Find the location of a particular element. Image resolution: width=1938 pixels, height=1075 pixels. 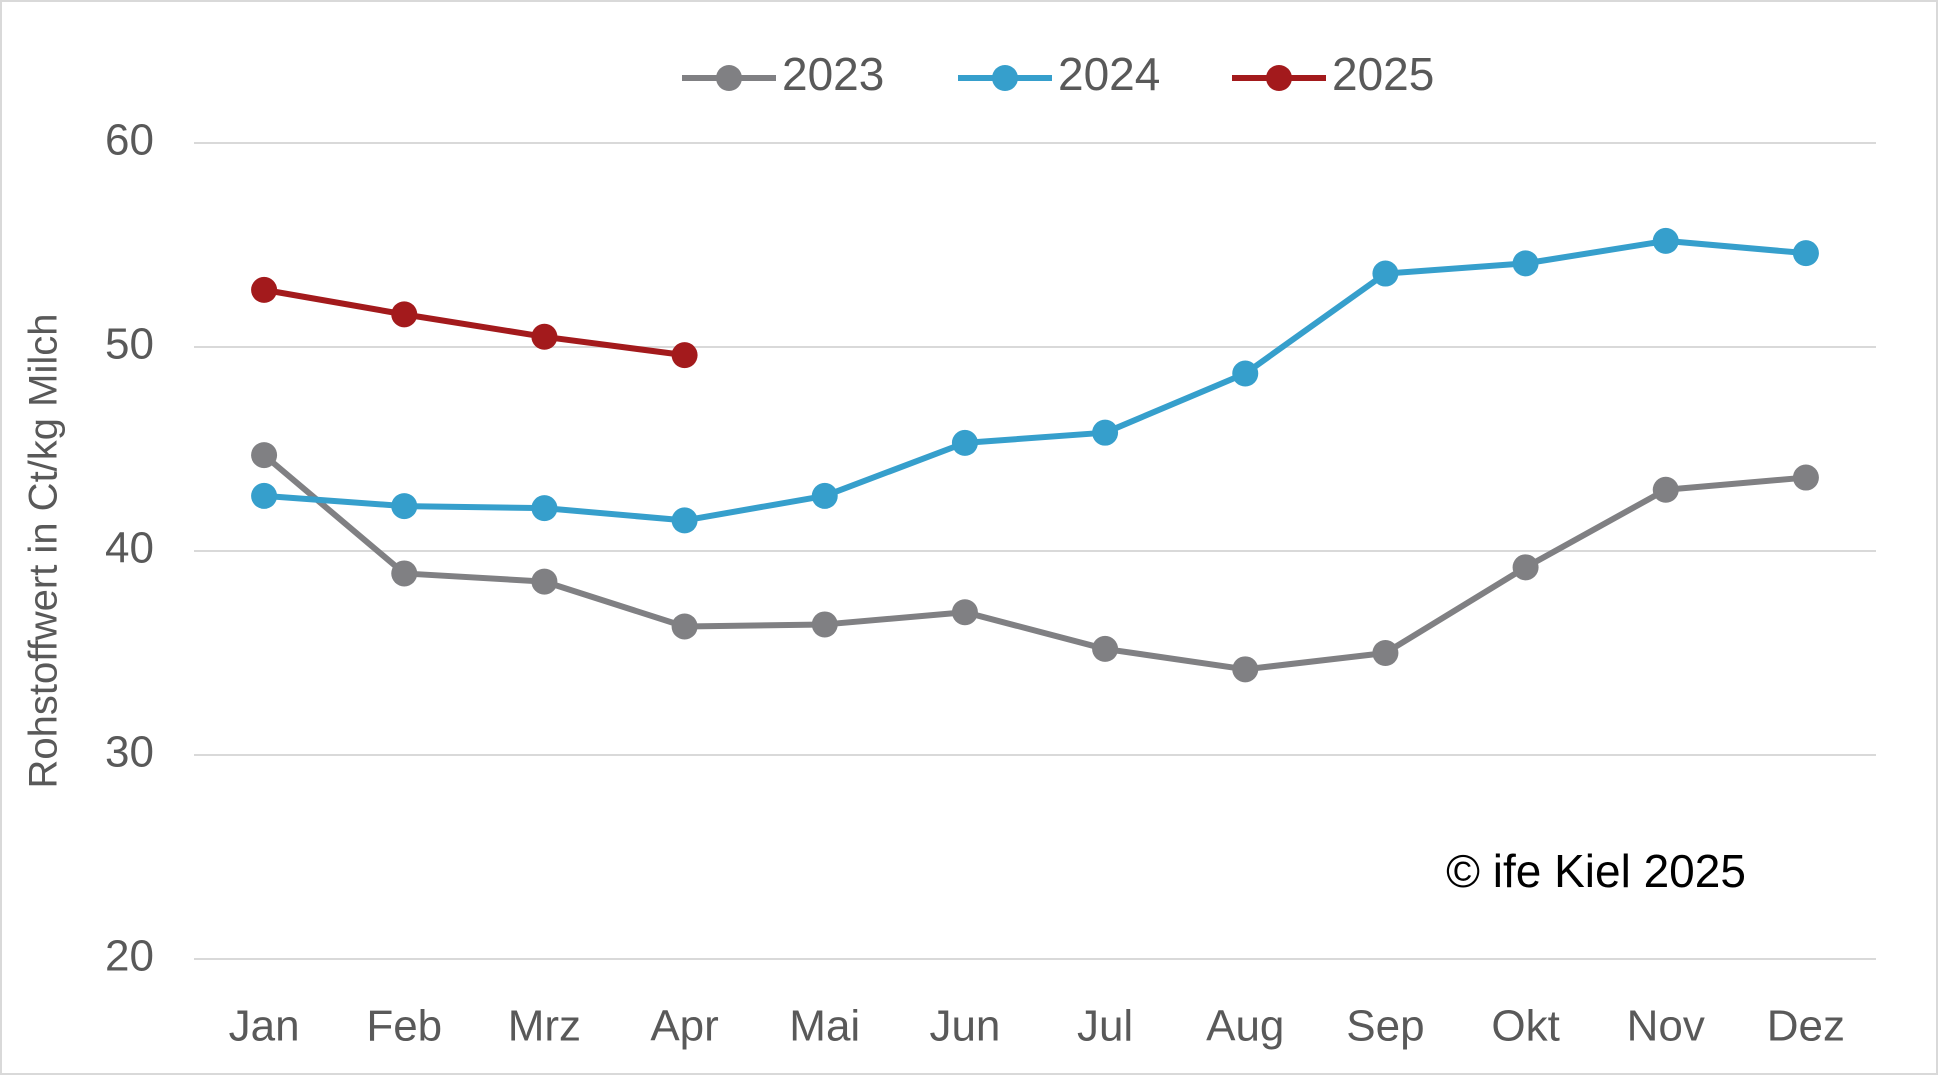

x-tick-label: Jun is located at coordinates (964, 1026).